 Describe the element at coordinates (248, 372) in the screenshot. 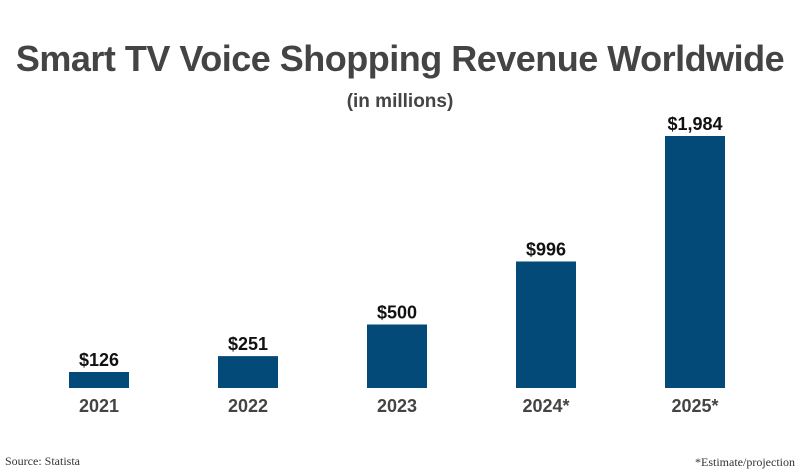

I see `bar-2022` at that location.